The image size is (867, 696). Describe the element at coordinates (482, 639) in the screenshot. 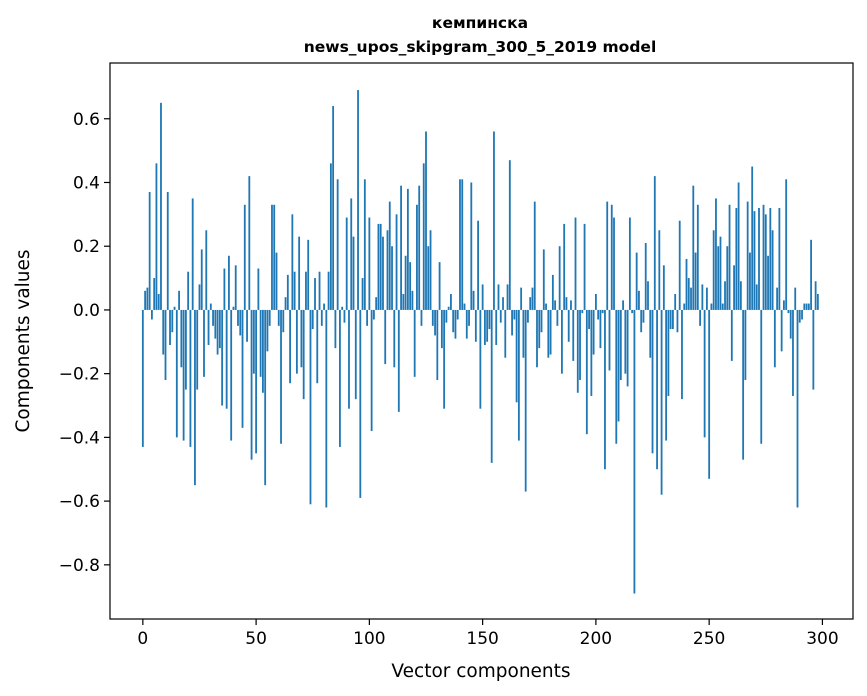

I see `x-tick-label: 150` at that location.